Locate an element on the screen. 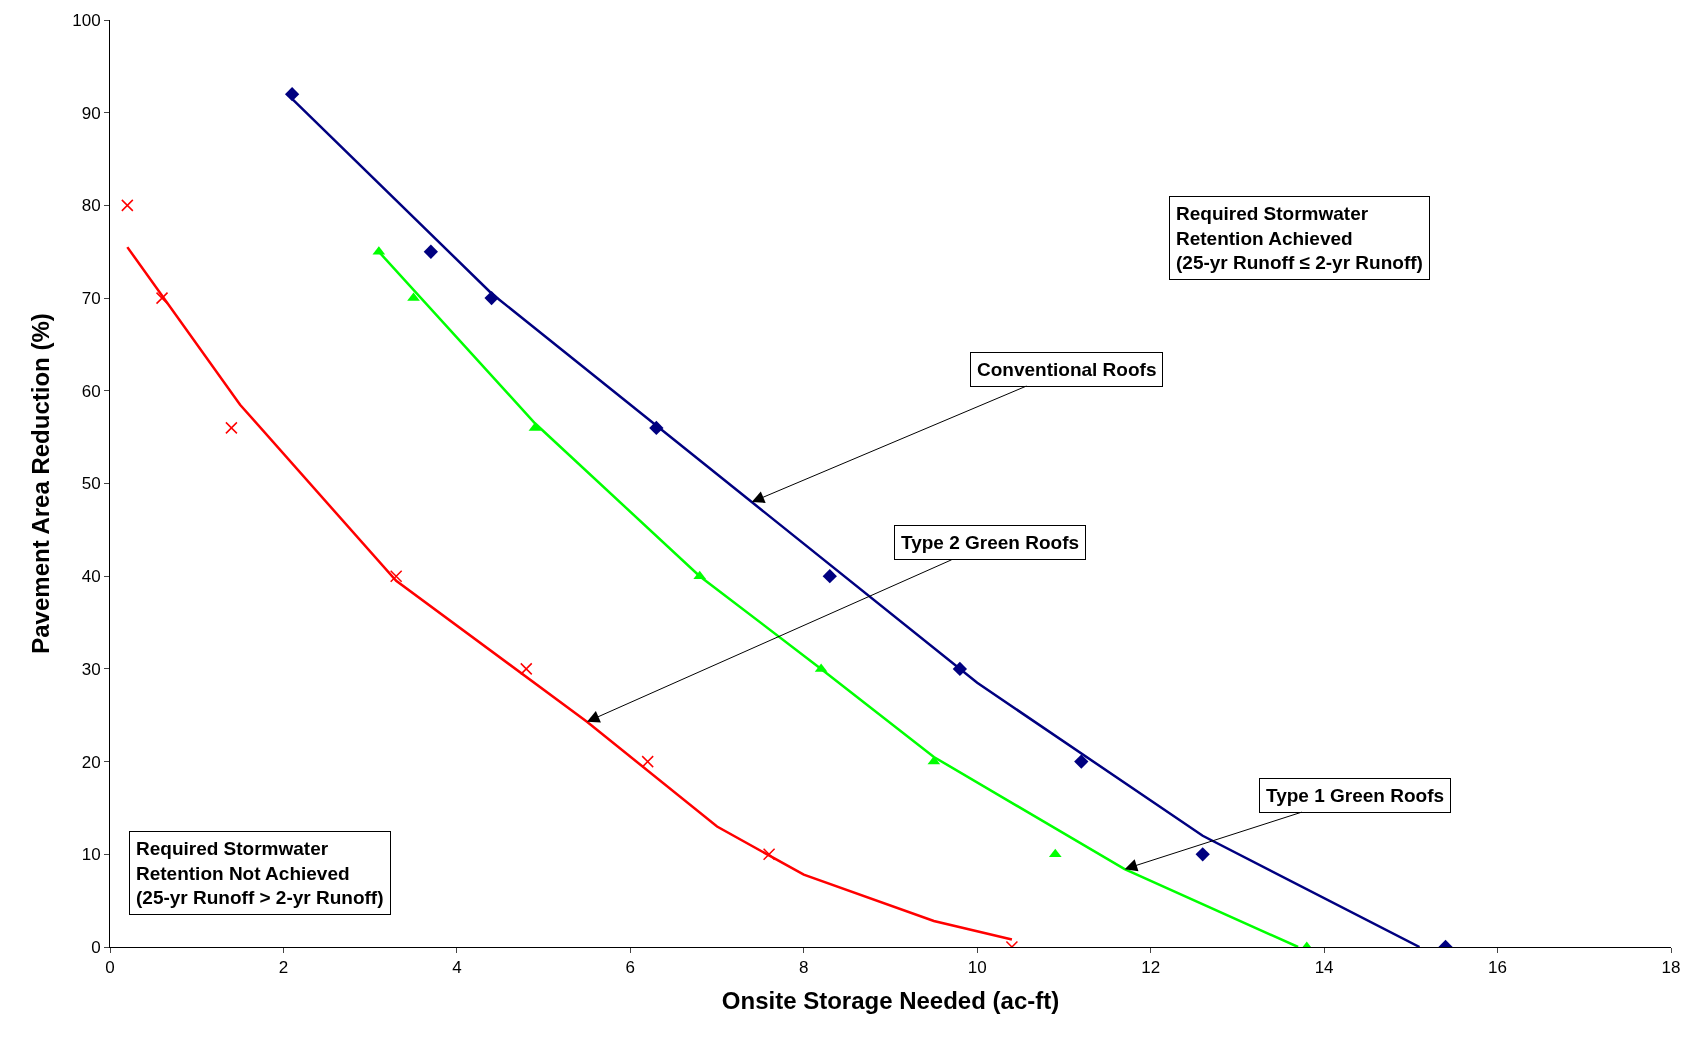  y-tick-label: 10 is located at coordinates (91, 855).